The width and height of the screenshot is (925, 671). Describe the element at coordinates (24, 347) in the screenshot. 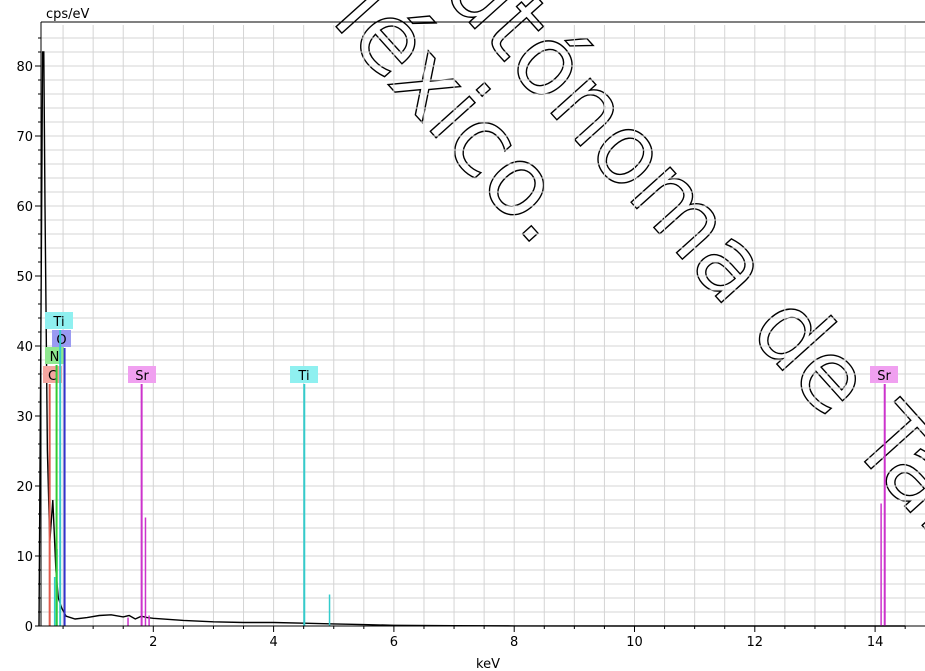

I see `y-tick-label: 40` at that location.